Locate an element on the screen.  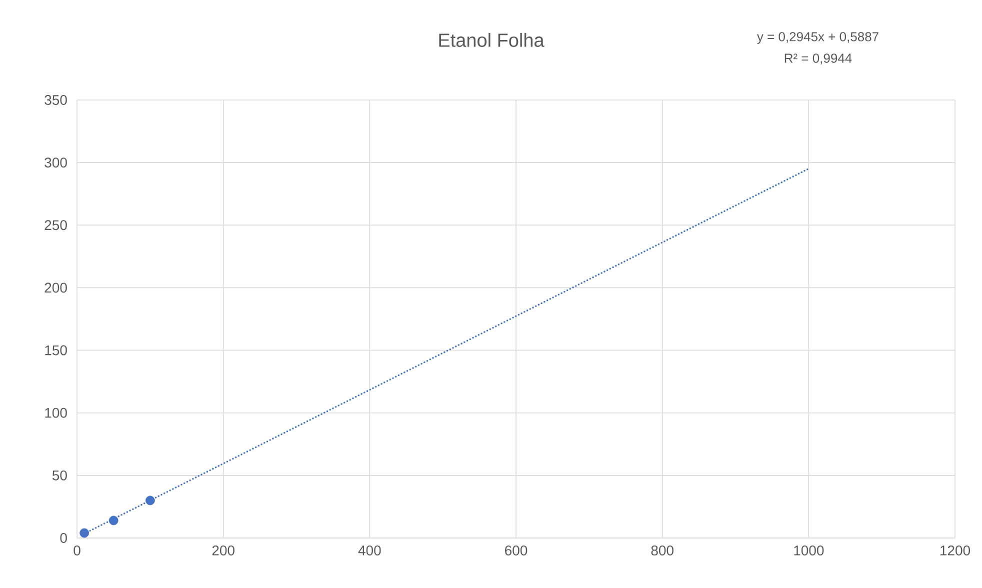
text: y = 0,2945x + 0,5887 is located at coordinates (817, 38).